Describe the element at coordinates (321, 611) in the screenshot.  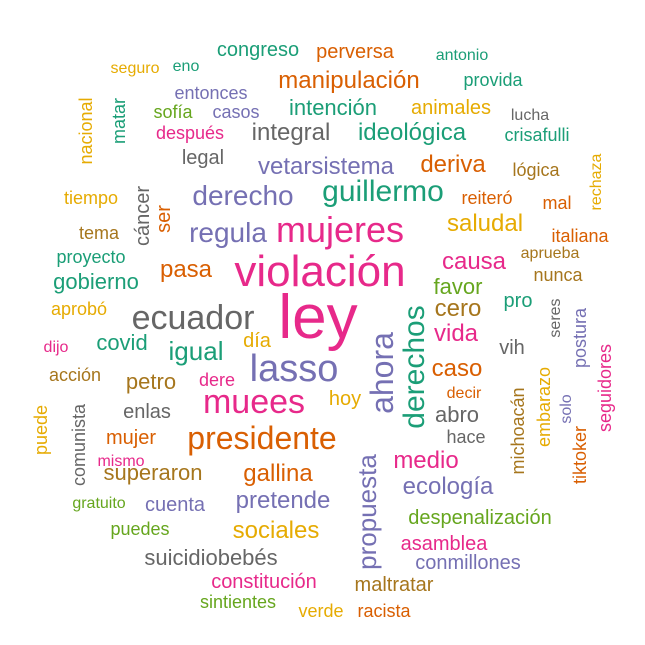
I see `word-verde: verde` at that location.